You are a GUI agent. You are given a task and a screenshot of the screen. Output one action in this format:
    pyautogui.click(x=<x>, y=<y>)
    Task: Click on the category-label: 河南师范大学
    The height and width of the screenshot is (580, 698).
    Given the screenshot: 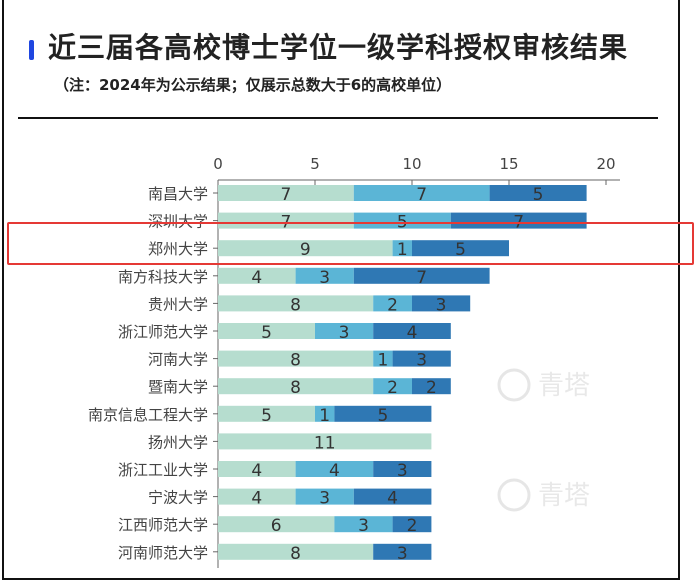 What is the action you would take?
    pyautogui.click(x=163, y=553)
    